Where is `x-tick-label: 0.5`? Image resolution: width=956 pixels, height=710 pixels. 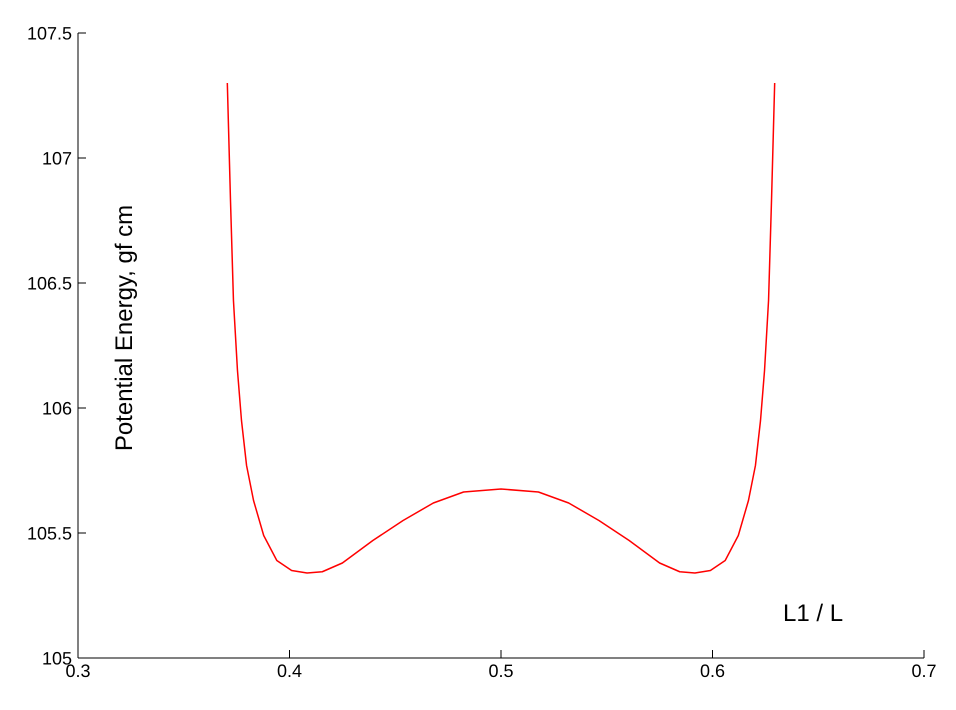 x-tick-label: 0.5 is located at coordinates (501, 670).